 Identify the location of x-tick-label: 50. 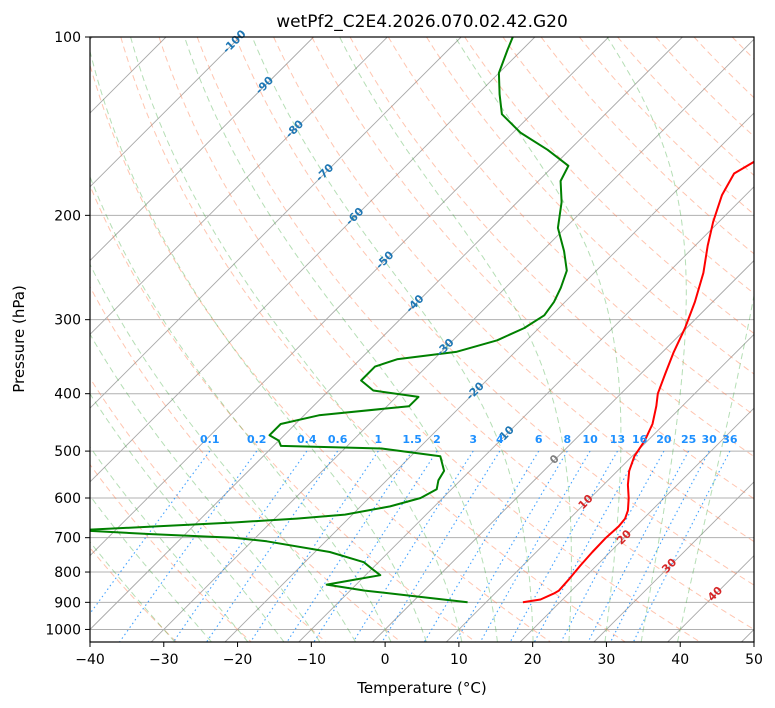
(754, 660).